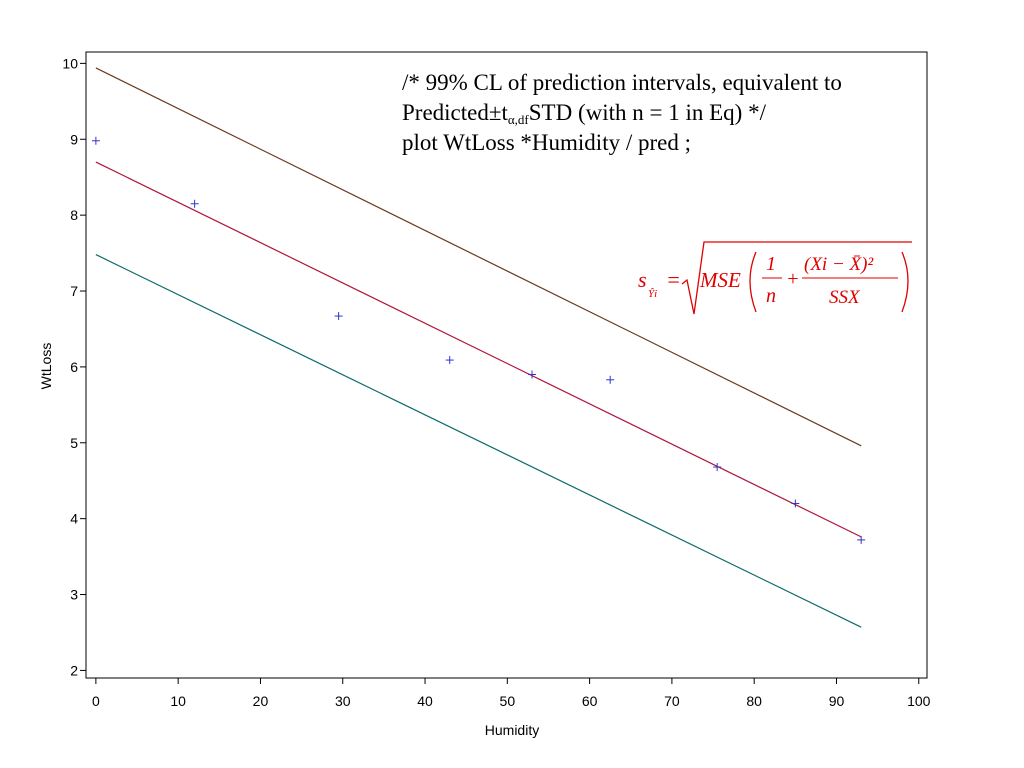 The image size is (1024, 768). Describe the element at coordinates (590, 701) in the screenshot. I see `x-tick-label: 60` at that location.